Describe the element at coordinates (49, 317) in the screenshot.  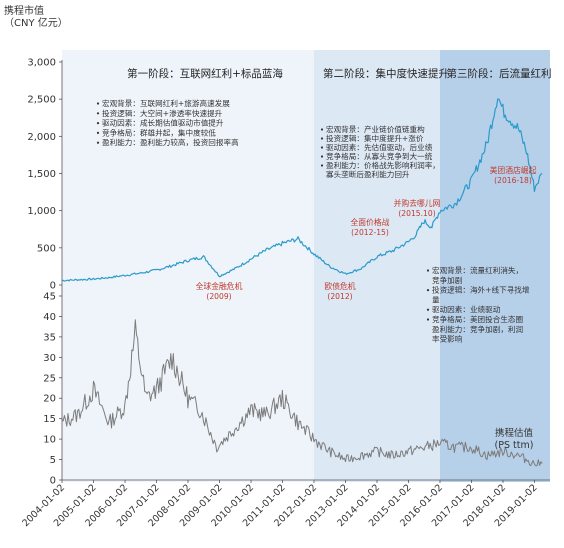
I see `bottom-y-tick-label: 40` at that location.